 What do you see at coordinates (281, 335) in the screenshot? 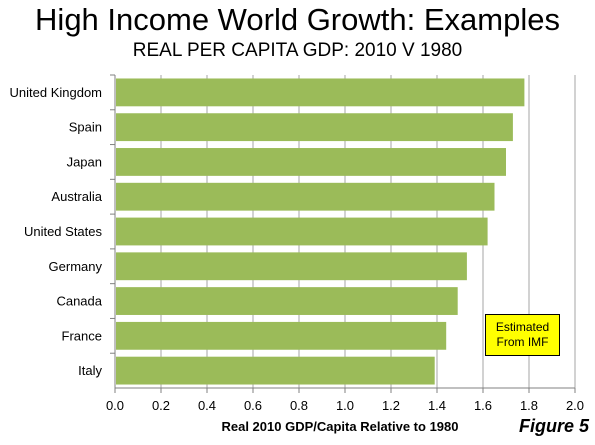
I see `bar-france` at bounding box center [281, 335].